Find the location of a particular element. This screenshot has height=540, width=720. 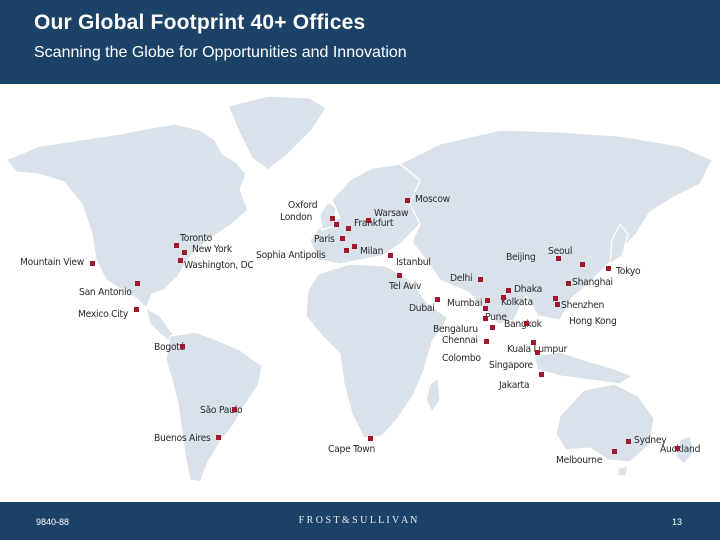

city-label-delhi: Delhi is located at coordinates (461, 278).